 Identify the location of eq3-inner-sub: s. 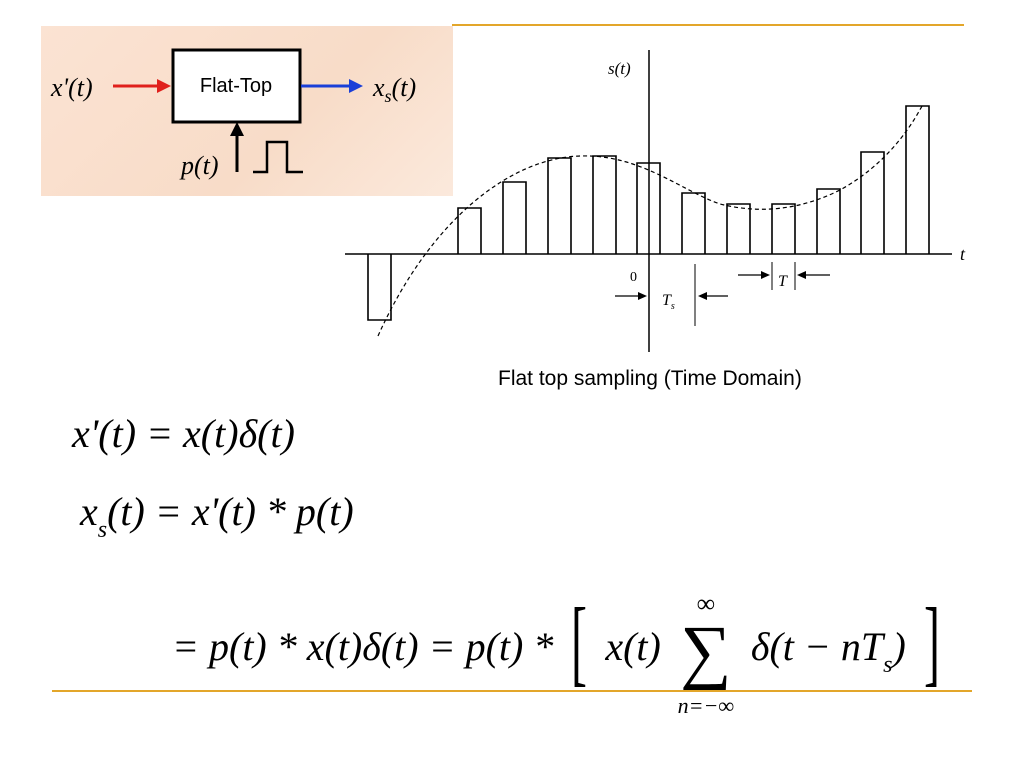
(888, 665).